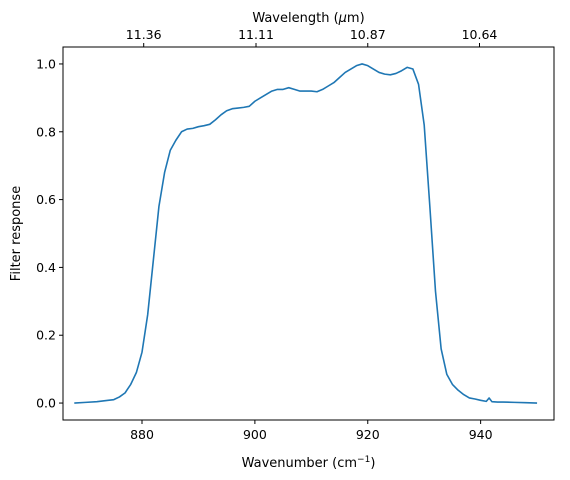 Image resolution: width=570 pixels, height=480 pixels. What do you see at coordinates (142, 434) in the screenshot?
I see `x-tick-label: 880` at bounding box center [142, 434].